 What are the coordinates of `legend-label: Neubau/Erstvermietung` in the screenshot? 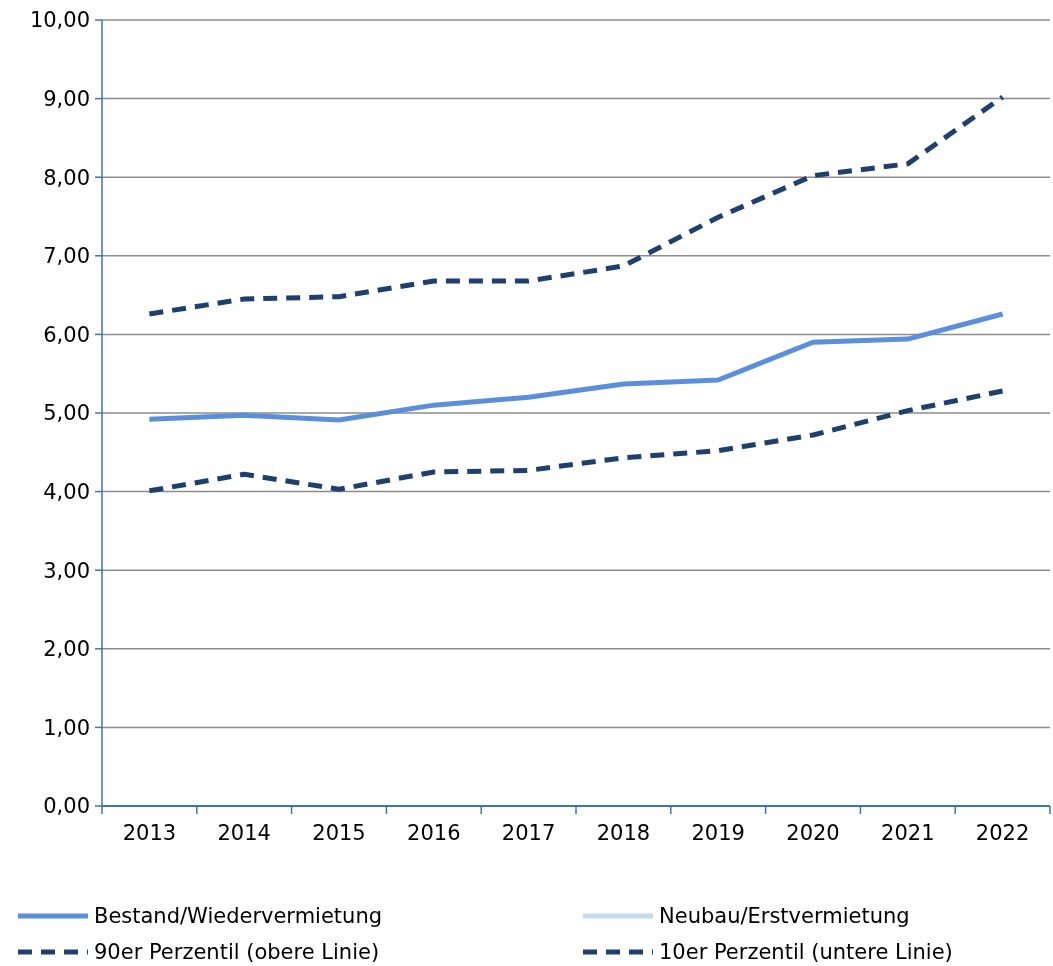 It's located at (784, 916).